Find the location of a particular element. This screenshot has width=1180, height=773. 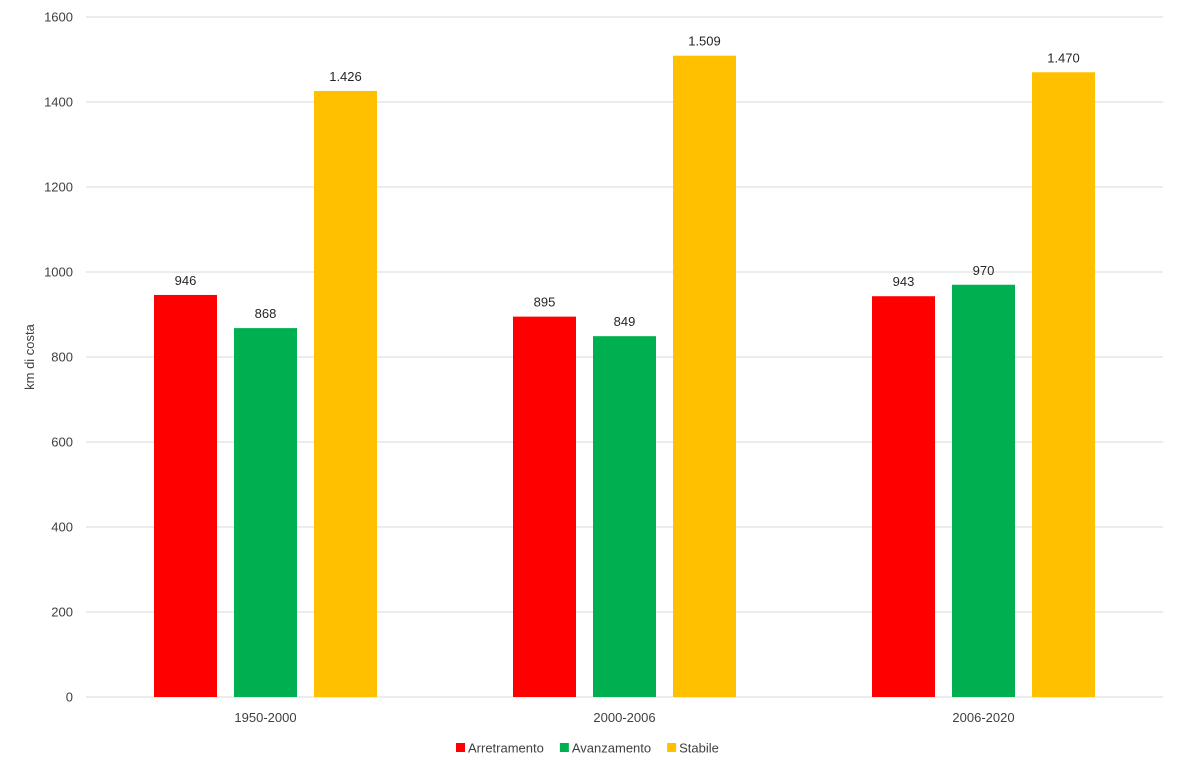

data-label: 868 is located at coordinates (266, 313).